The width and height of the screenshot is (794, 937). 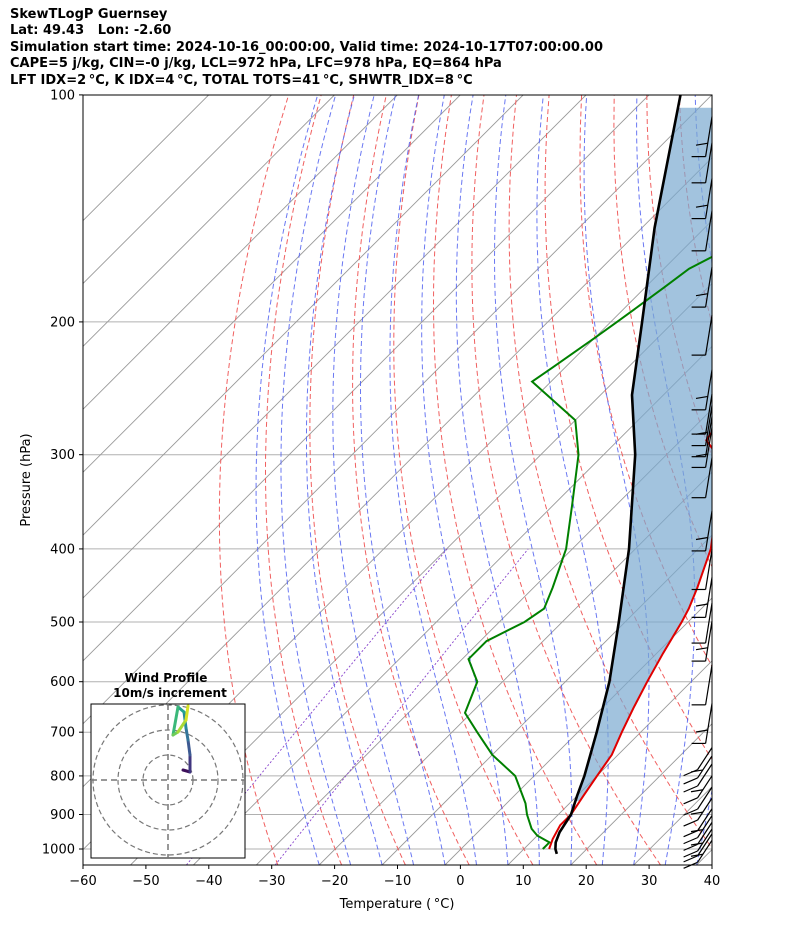 I want to click on temperature-line, so click(x=630, y=640).